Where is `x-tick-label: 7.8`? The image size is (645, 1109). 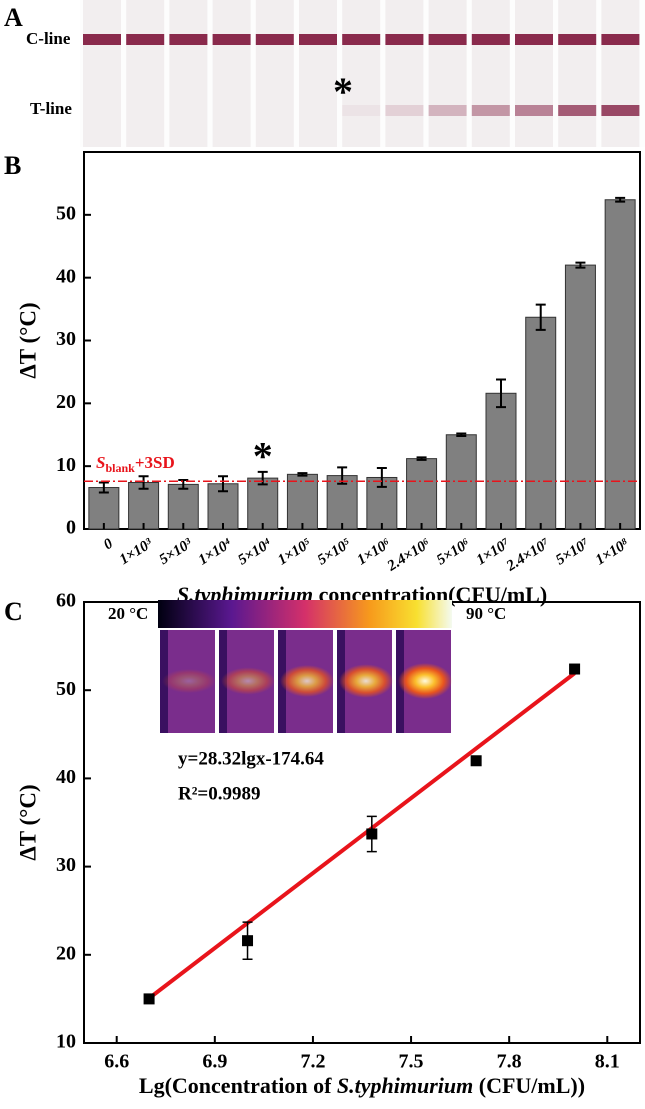 x-tick-label: 7.8 is located at coordinates (509, 1062).